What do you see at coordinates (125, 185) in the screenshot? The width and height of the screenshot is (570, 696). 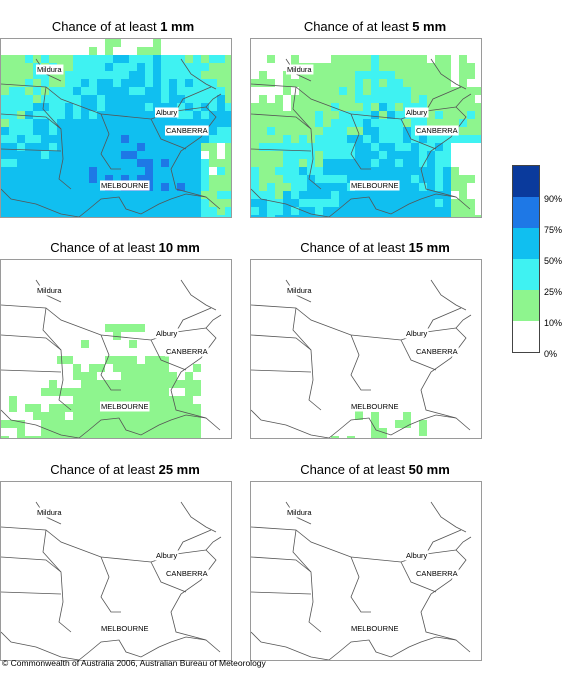 I see `city-label-melbourne: MELBOURNE` at bounding box center [125, 185].